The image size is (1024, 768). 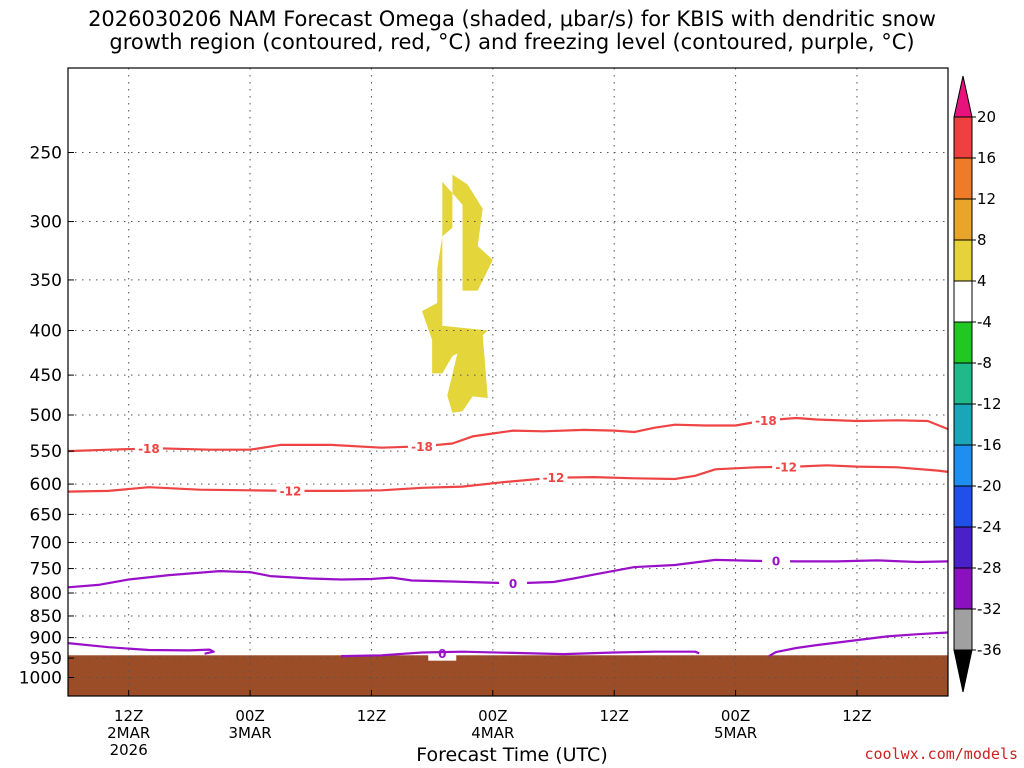 What do you see at coordinates (986, 117) in the screenshot?
I see `colorbar-label-0: 20` at bounding box center [986, 117].